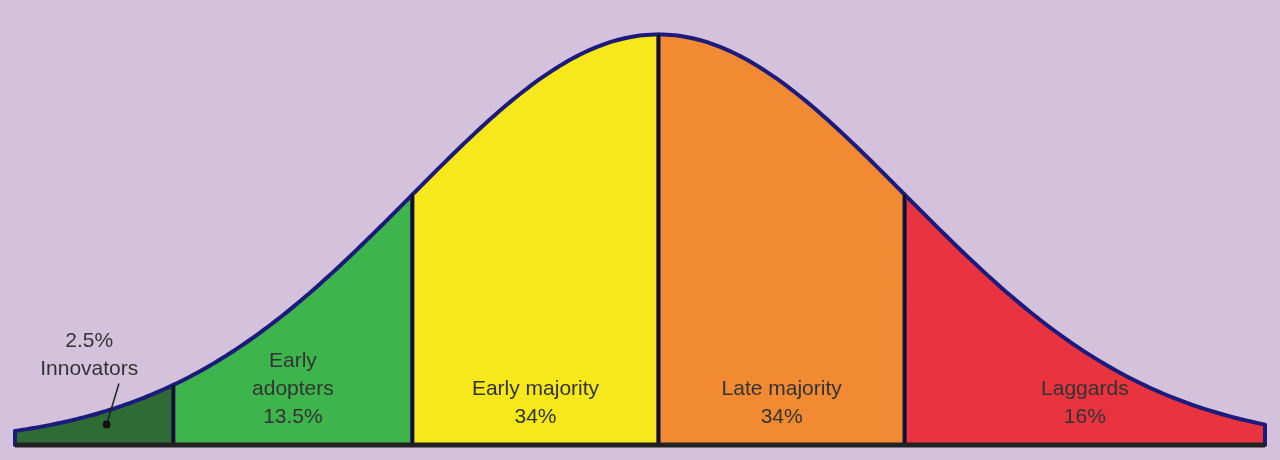 This screenshot has height=460, width=1280. I want to click on category-label: Early adopters, so click(293, 373).